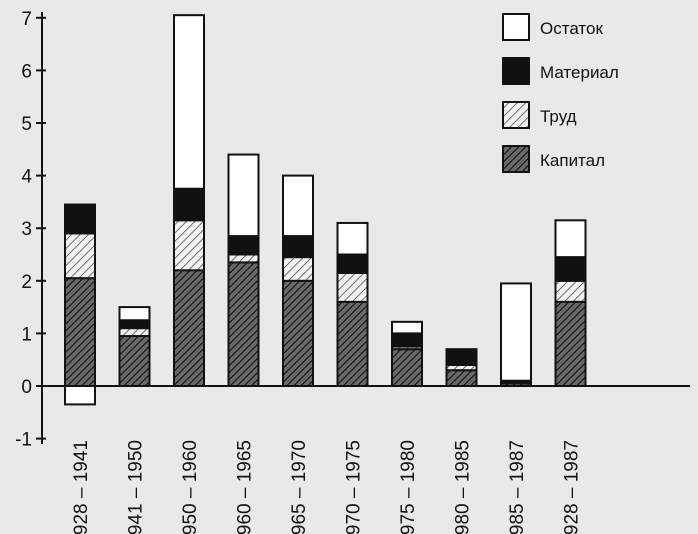 The image size is (698, 534). Describe the element at coordinates (26, 282) in the screenshot. I see `y-tick-label: 2` at that location.